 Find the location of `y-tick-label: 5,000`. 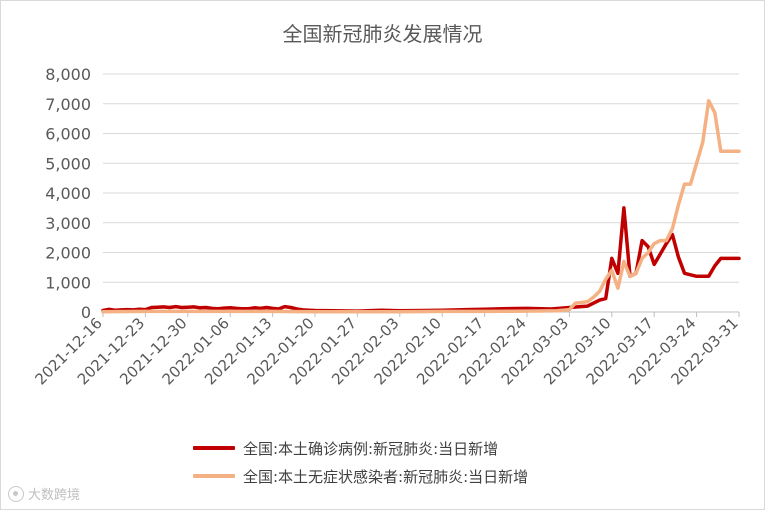

y-tick-label: 5,000 is located at coordinates (68, 163).